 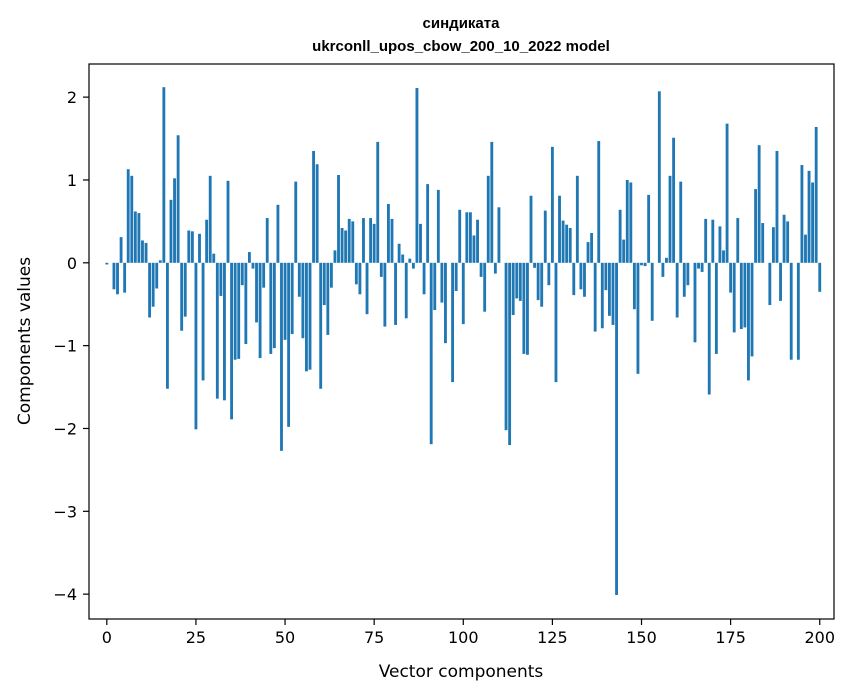 I want to click on x-axis: 0 25 50 75 100 125 150 175 200, so click(x=468, y=633).